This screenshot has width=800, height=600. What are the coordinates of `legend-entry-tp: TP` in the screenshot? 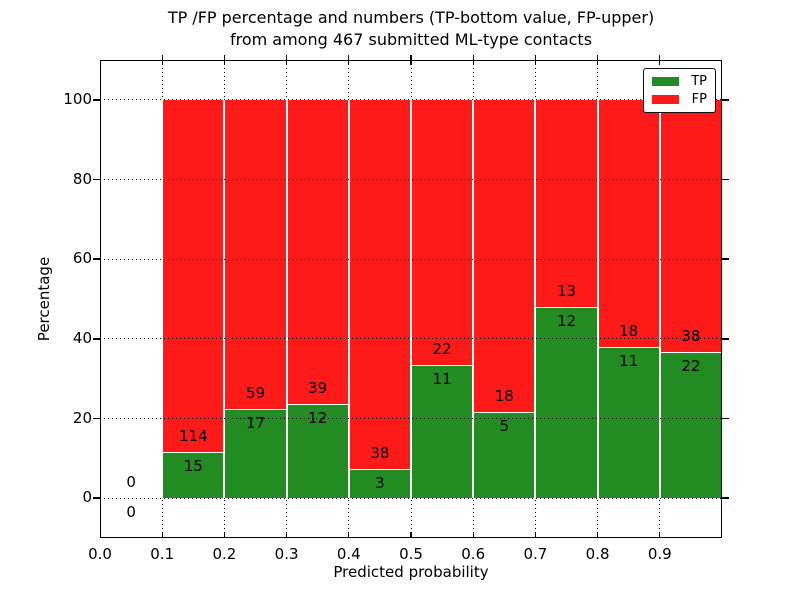 It's located at (679, 81).